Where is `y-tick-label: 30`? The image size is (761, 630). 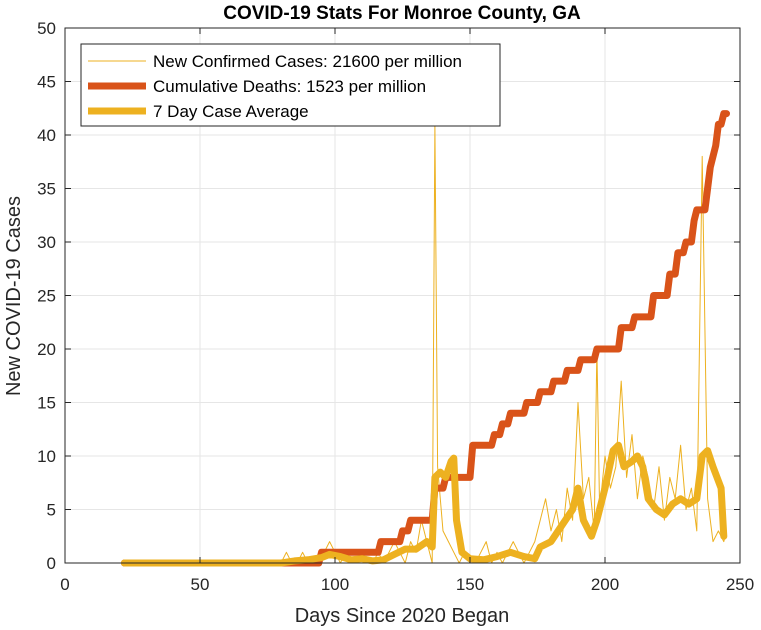
y-tick-label: 30 is located at coordinates (46, 242).